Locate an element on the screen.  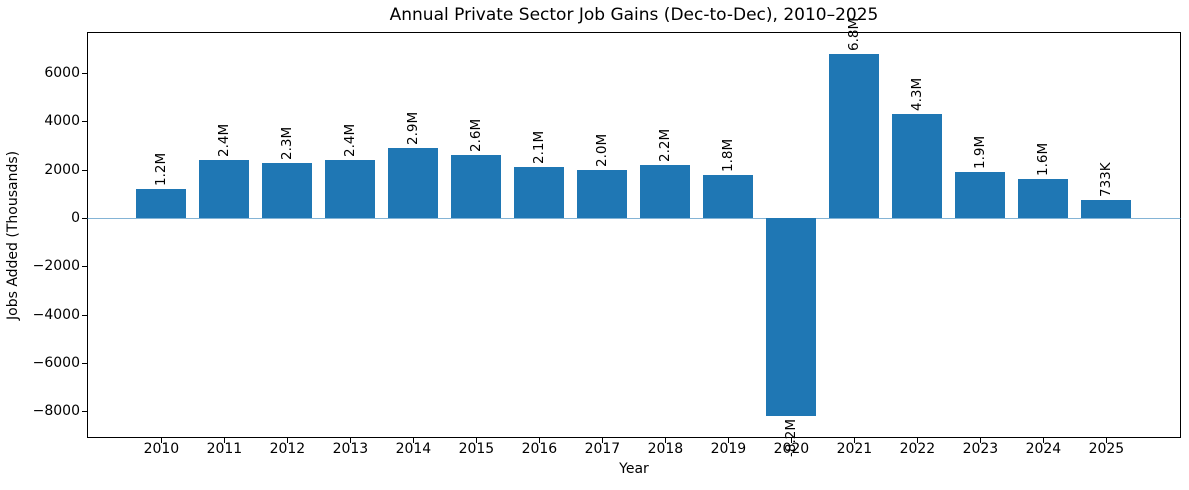
y-tick-label: −6000 is located at coordinates (56, 363).